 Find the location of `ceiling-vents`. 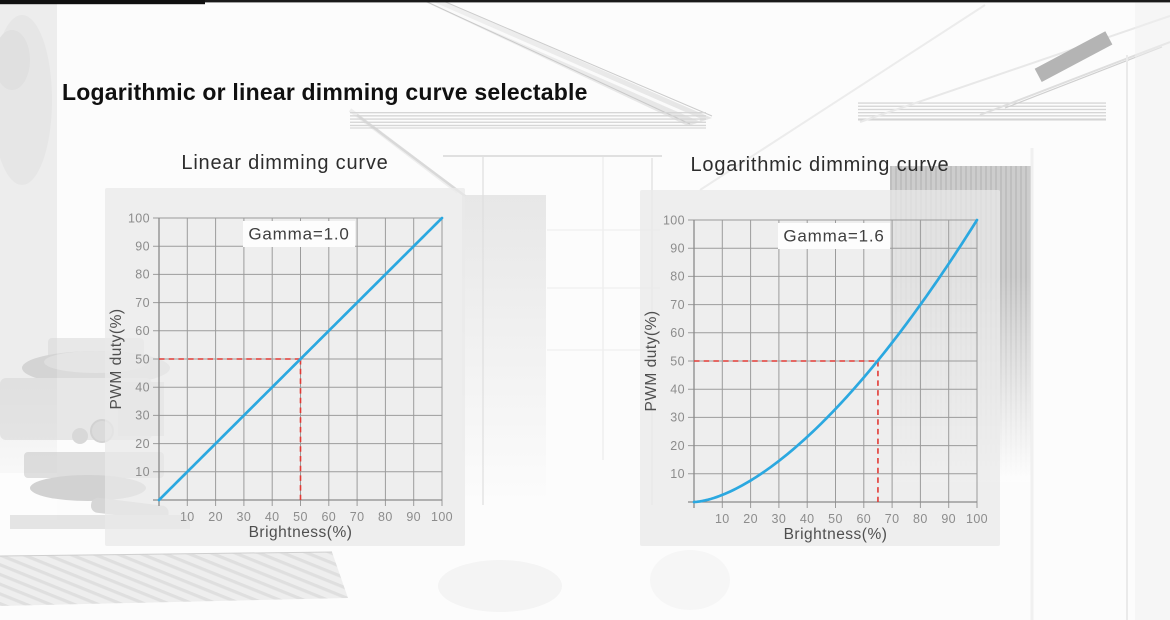

ceiling-vents is located at coordinates (728, 115).